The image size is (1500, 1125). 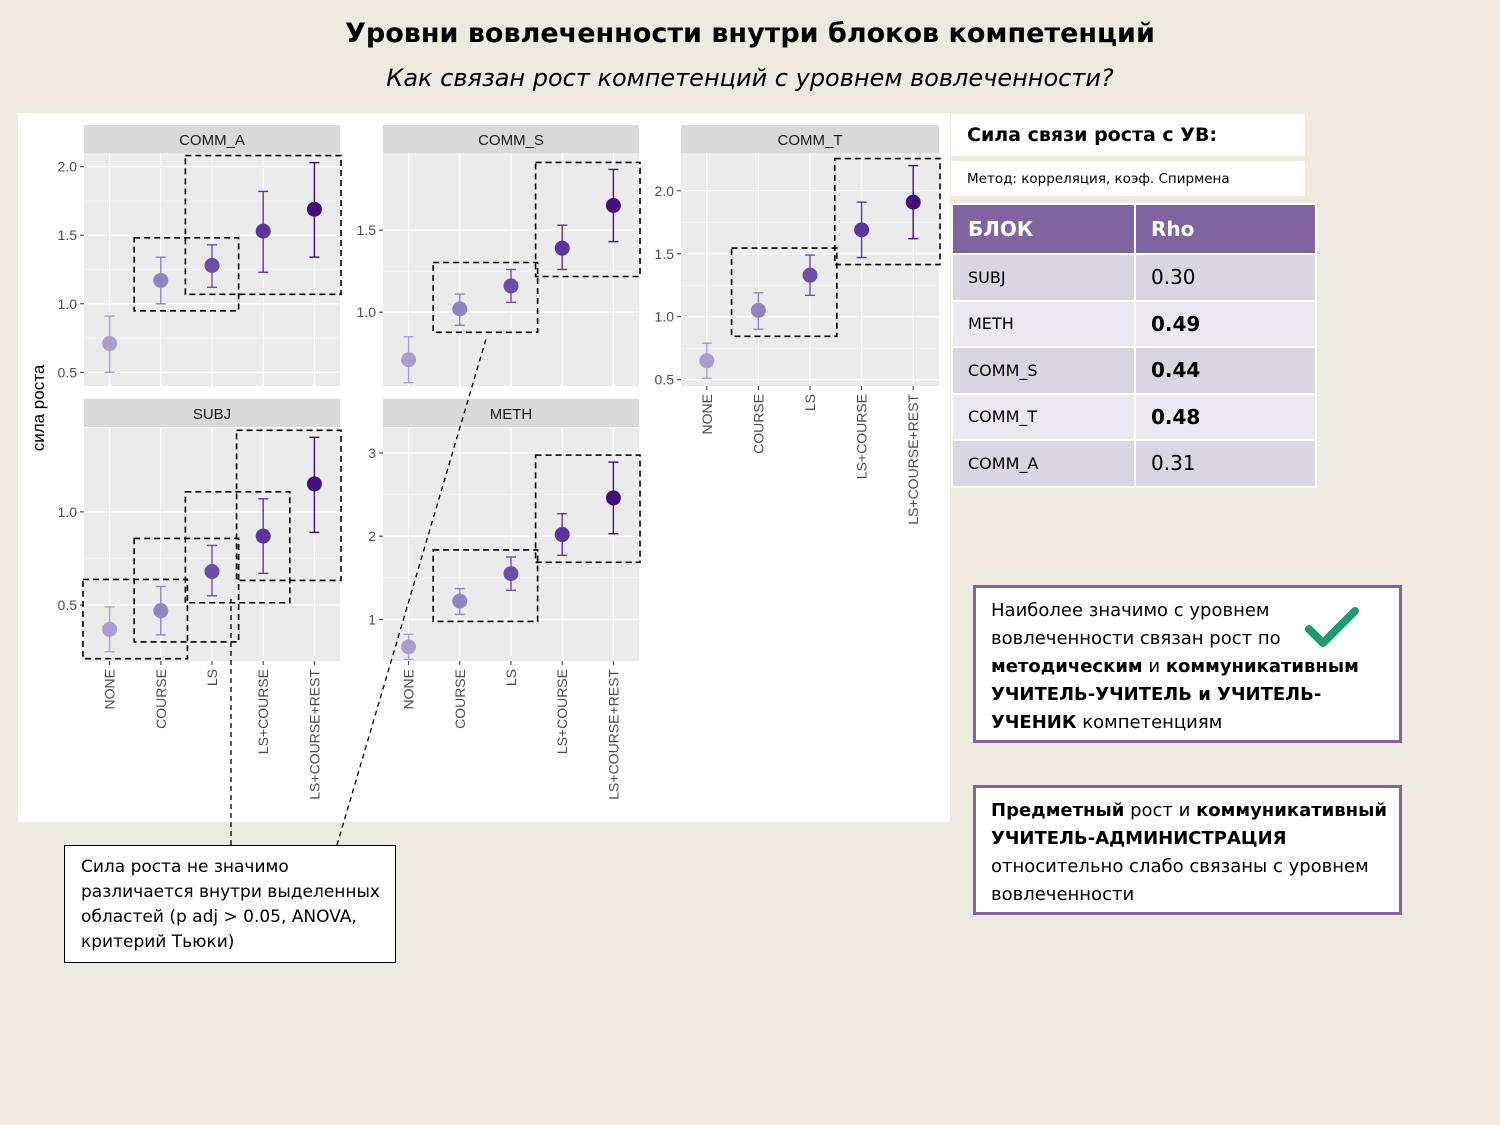 I want to click on rho-block-cell: COMM_S, so click(x=1043, y=370).